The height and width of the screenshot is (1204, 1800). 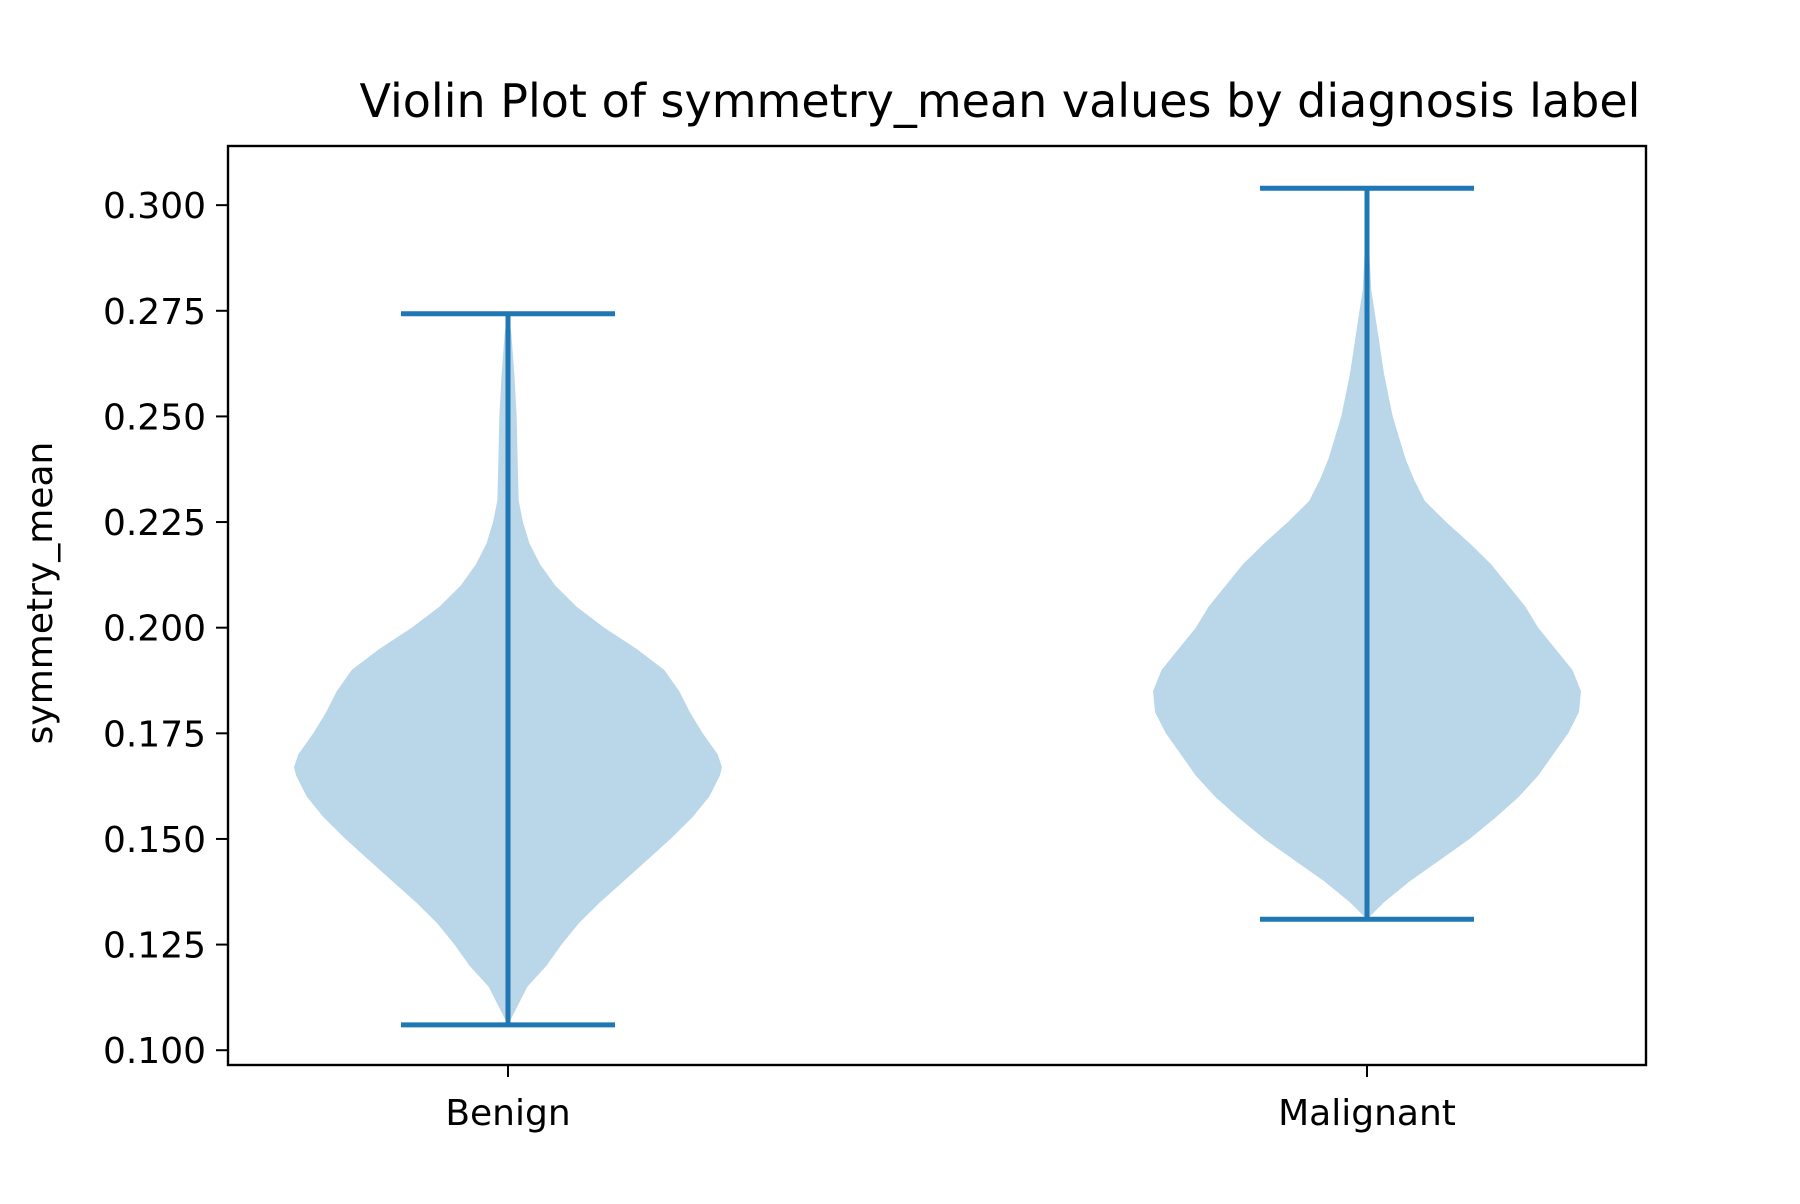 What do you see at coordinates (154, 417) in the screenshot?
I see `y-tick-label: 0.250` at bounding box center [154, 417].